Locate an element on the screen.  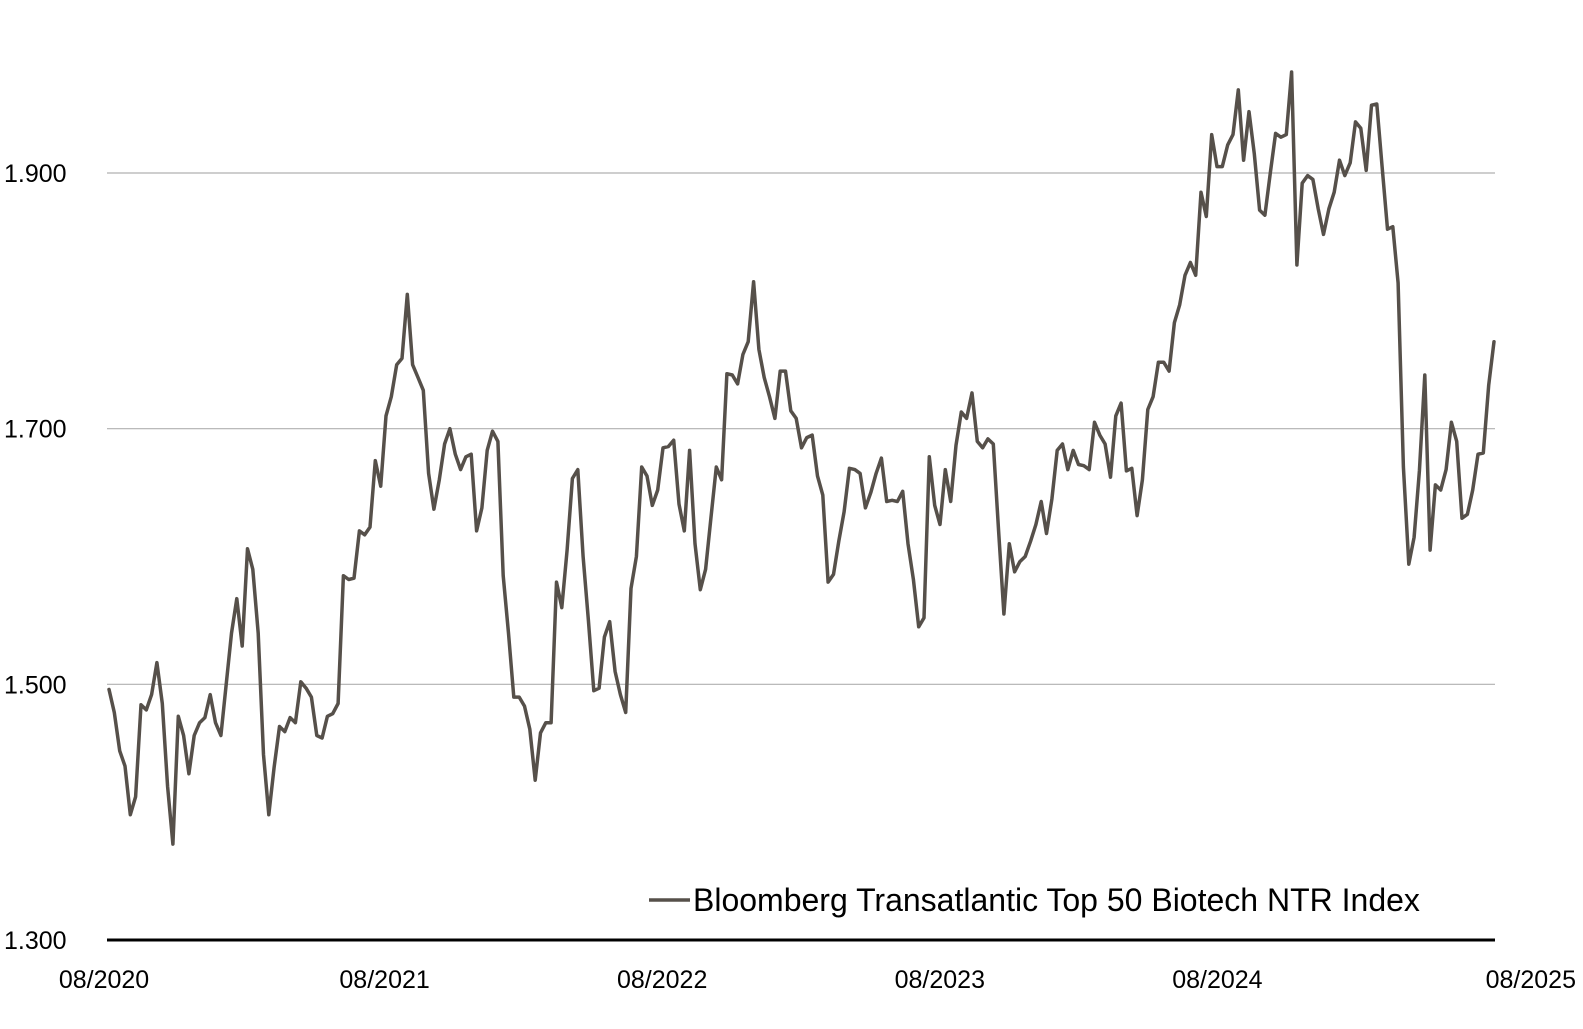
y-tick-label: 1.500 is located at coordinates (35, 685).